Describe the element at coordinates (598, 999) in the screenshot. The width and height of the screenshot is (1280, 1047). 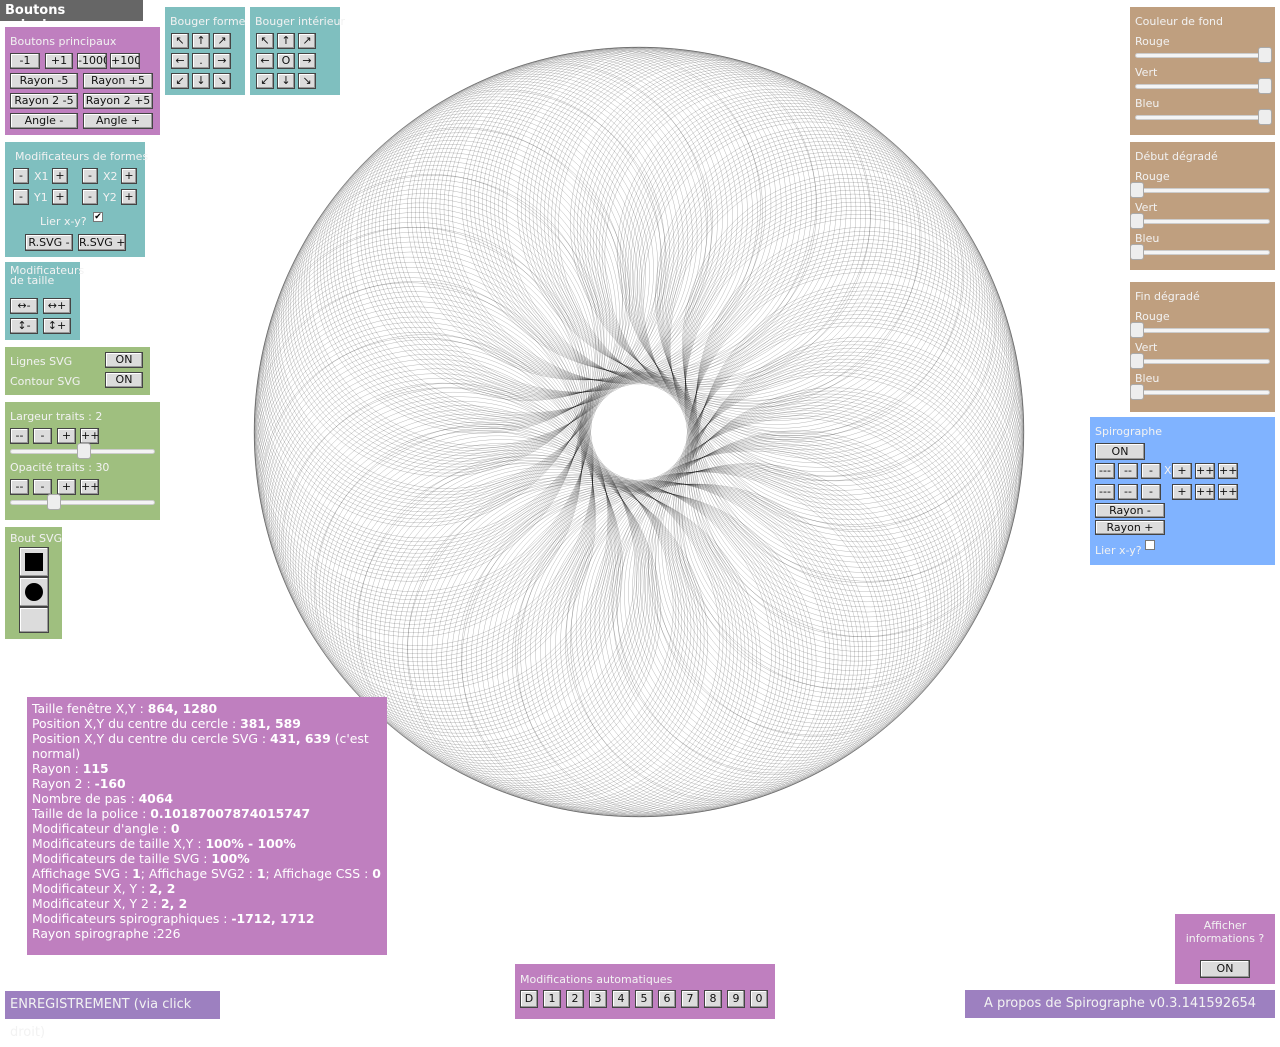
I see `button: 3` at that location.